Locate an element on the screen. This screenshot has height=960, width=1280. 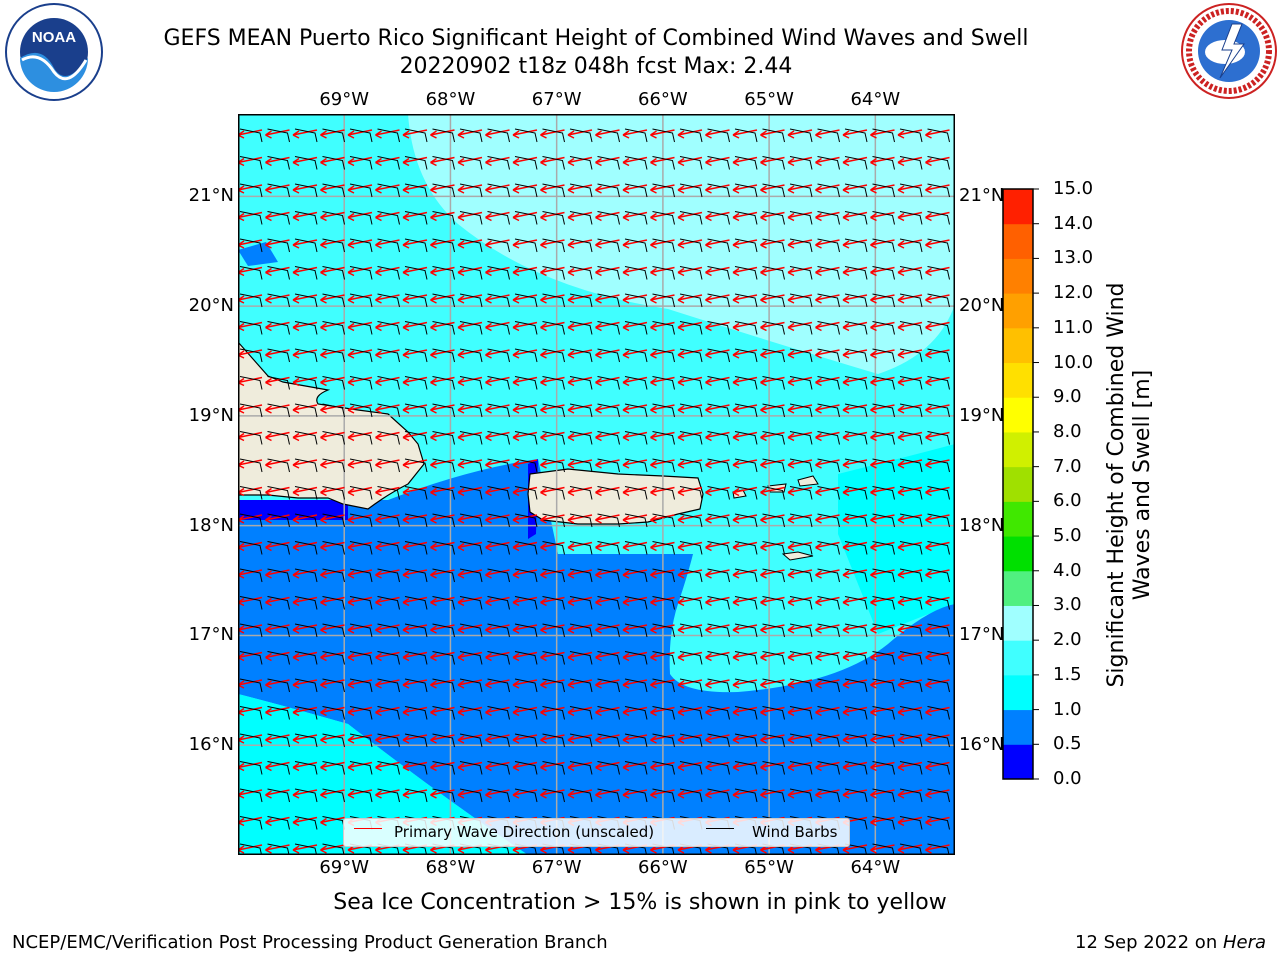
lat-tick-right: 18°N is located at coordinates (982, 525).